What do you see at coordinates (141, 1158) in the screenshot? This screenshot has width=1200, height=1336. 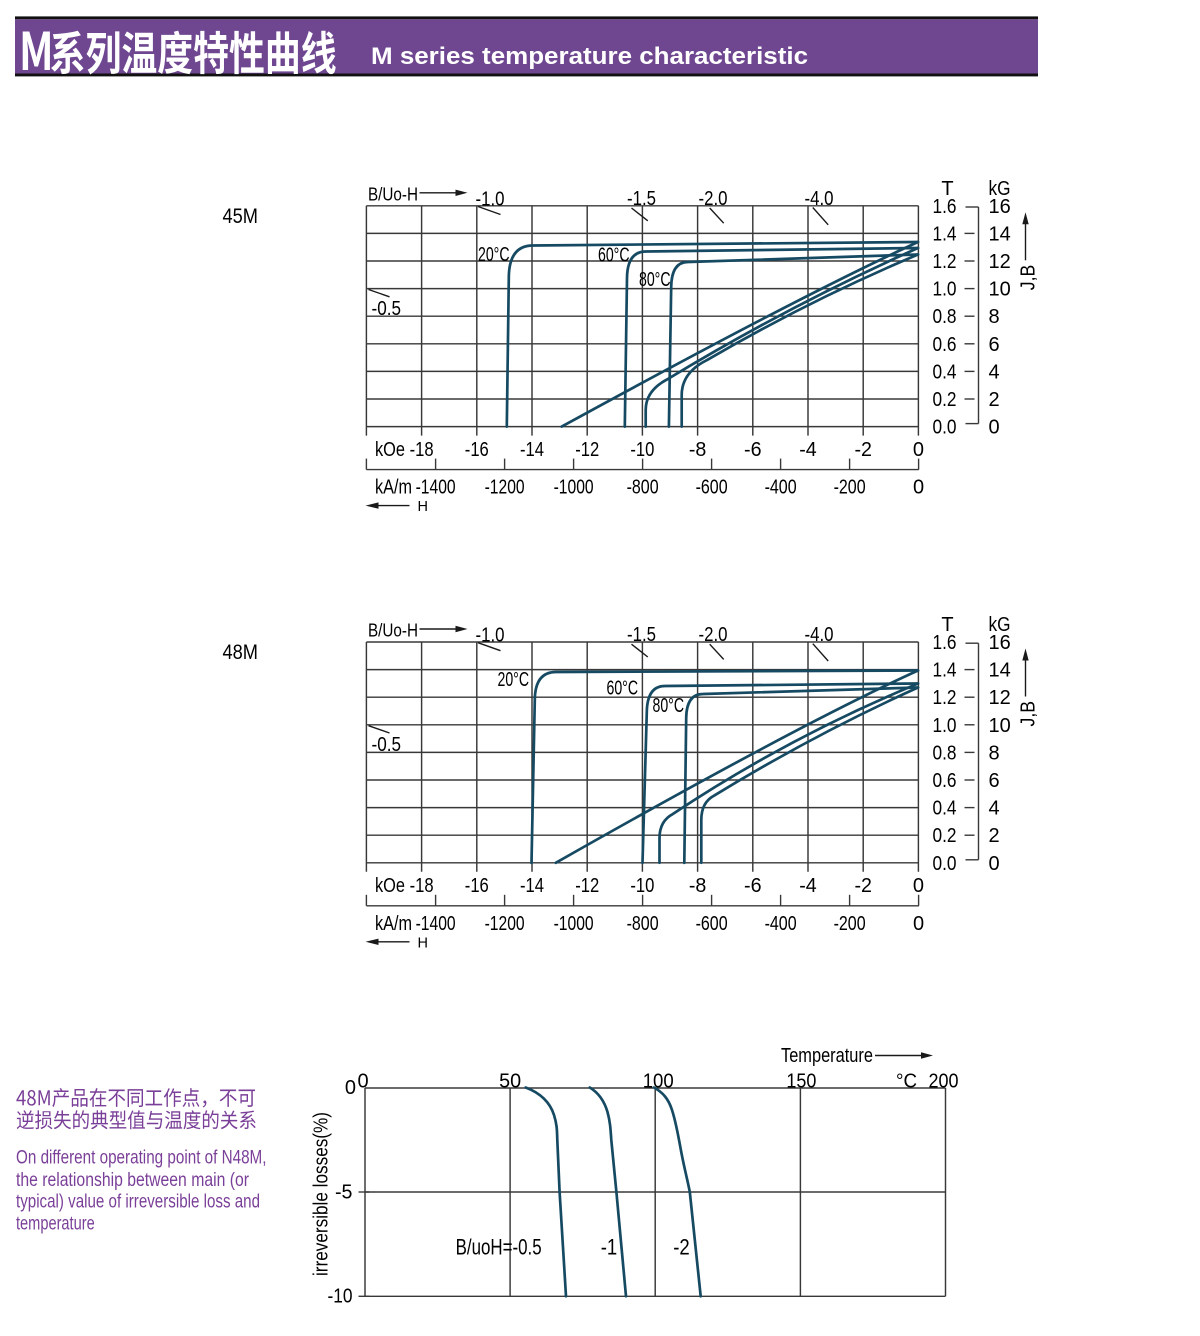 I see `svg-text:On different operating point o: On different operating point of N48M,` at bounding box center [141, 1158].